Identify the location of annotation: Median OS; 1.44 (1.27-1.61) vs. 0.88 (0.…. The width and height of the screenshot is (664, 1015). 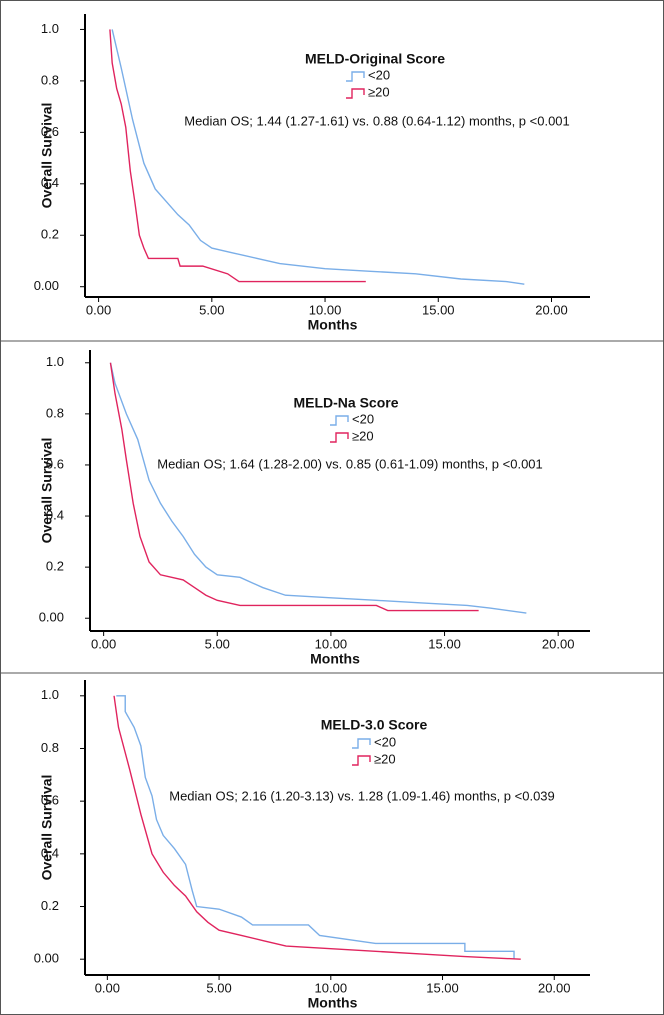
(377, 120).